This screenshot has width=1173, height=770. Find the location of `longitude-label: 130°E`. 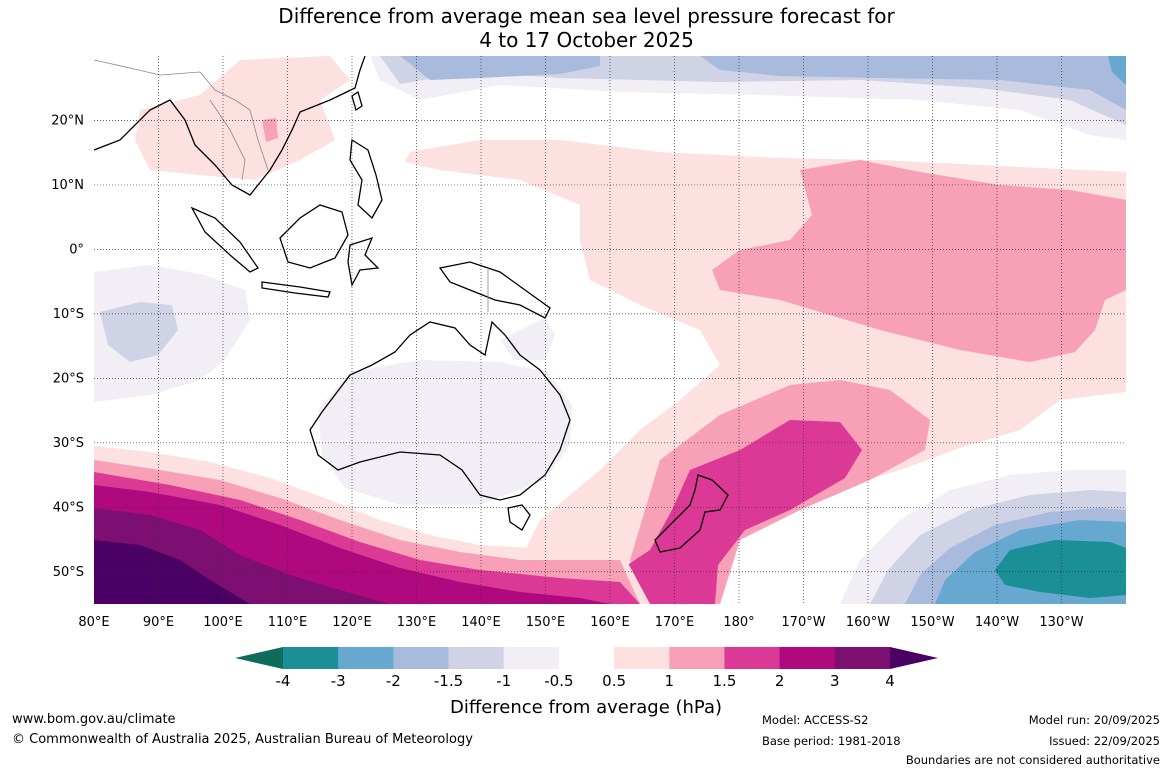

longitude-label: 130°E is located at coordinates (417, 622).